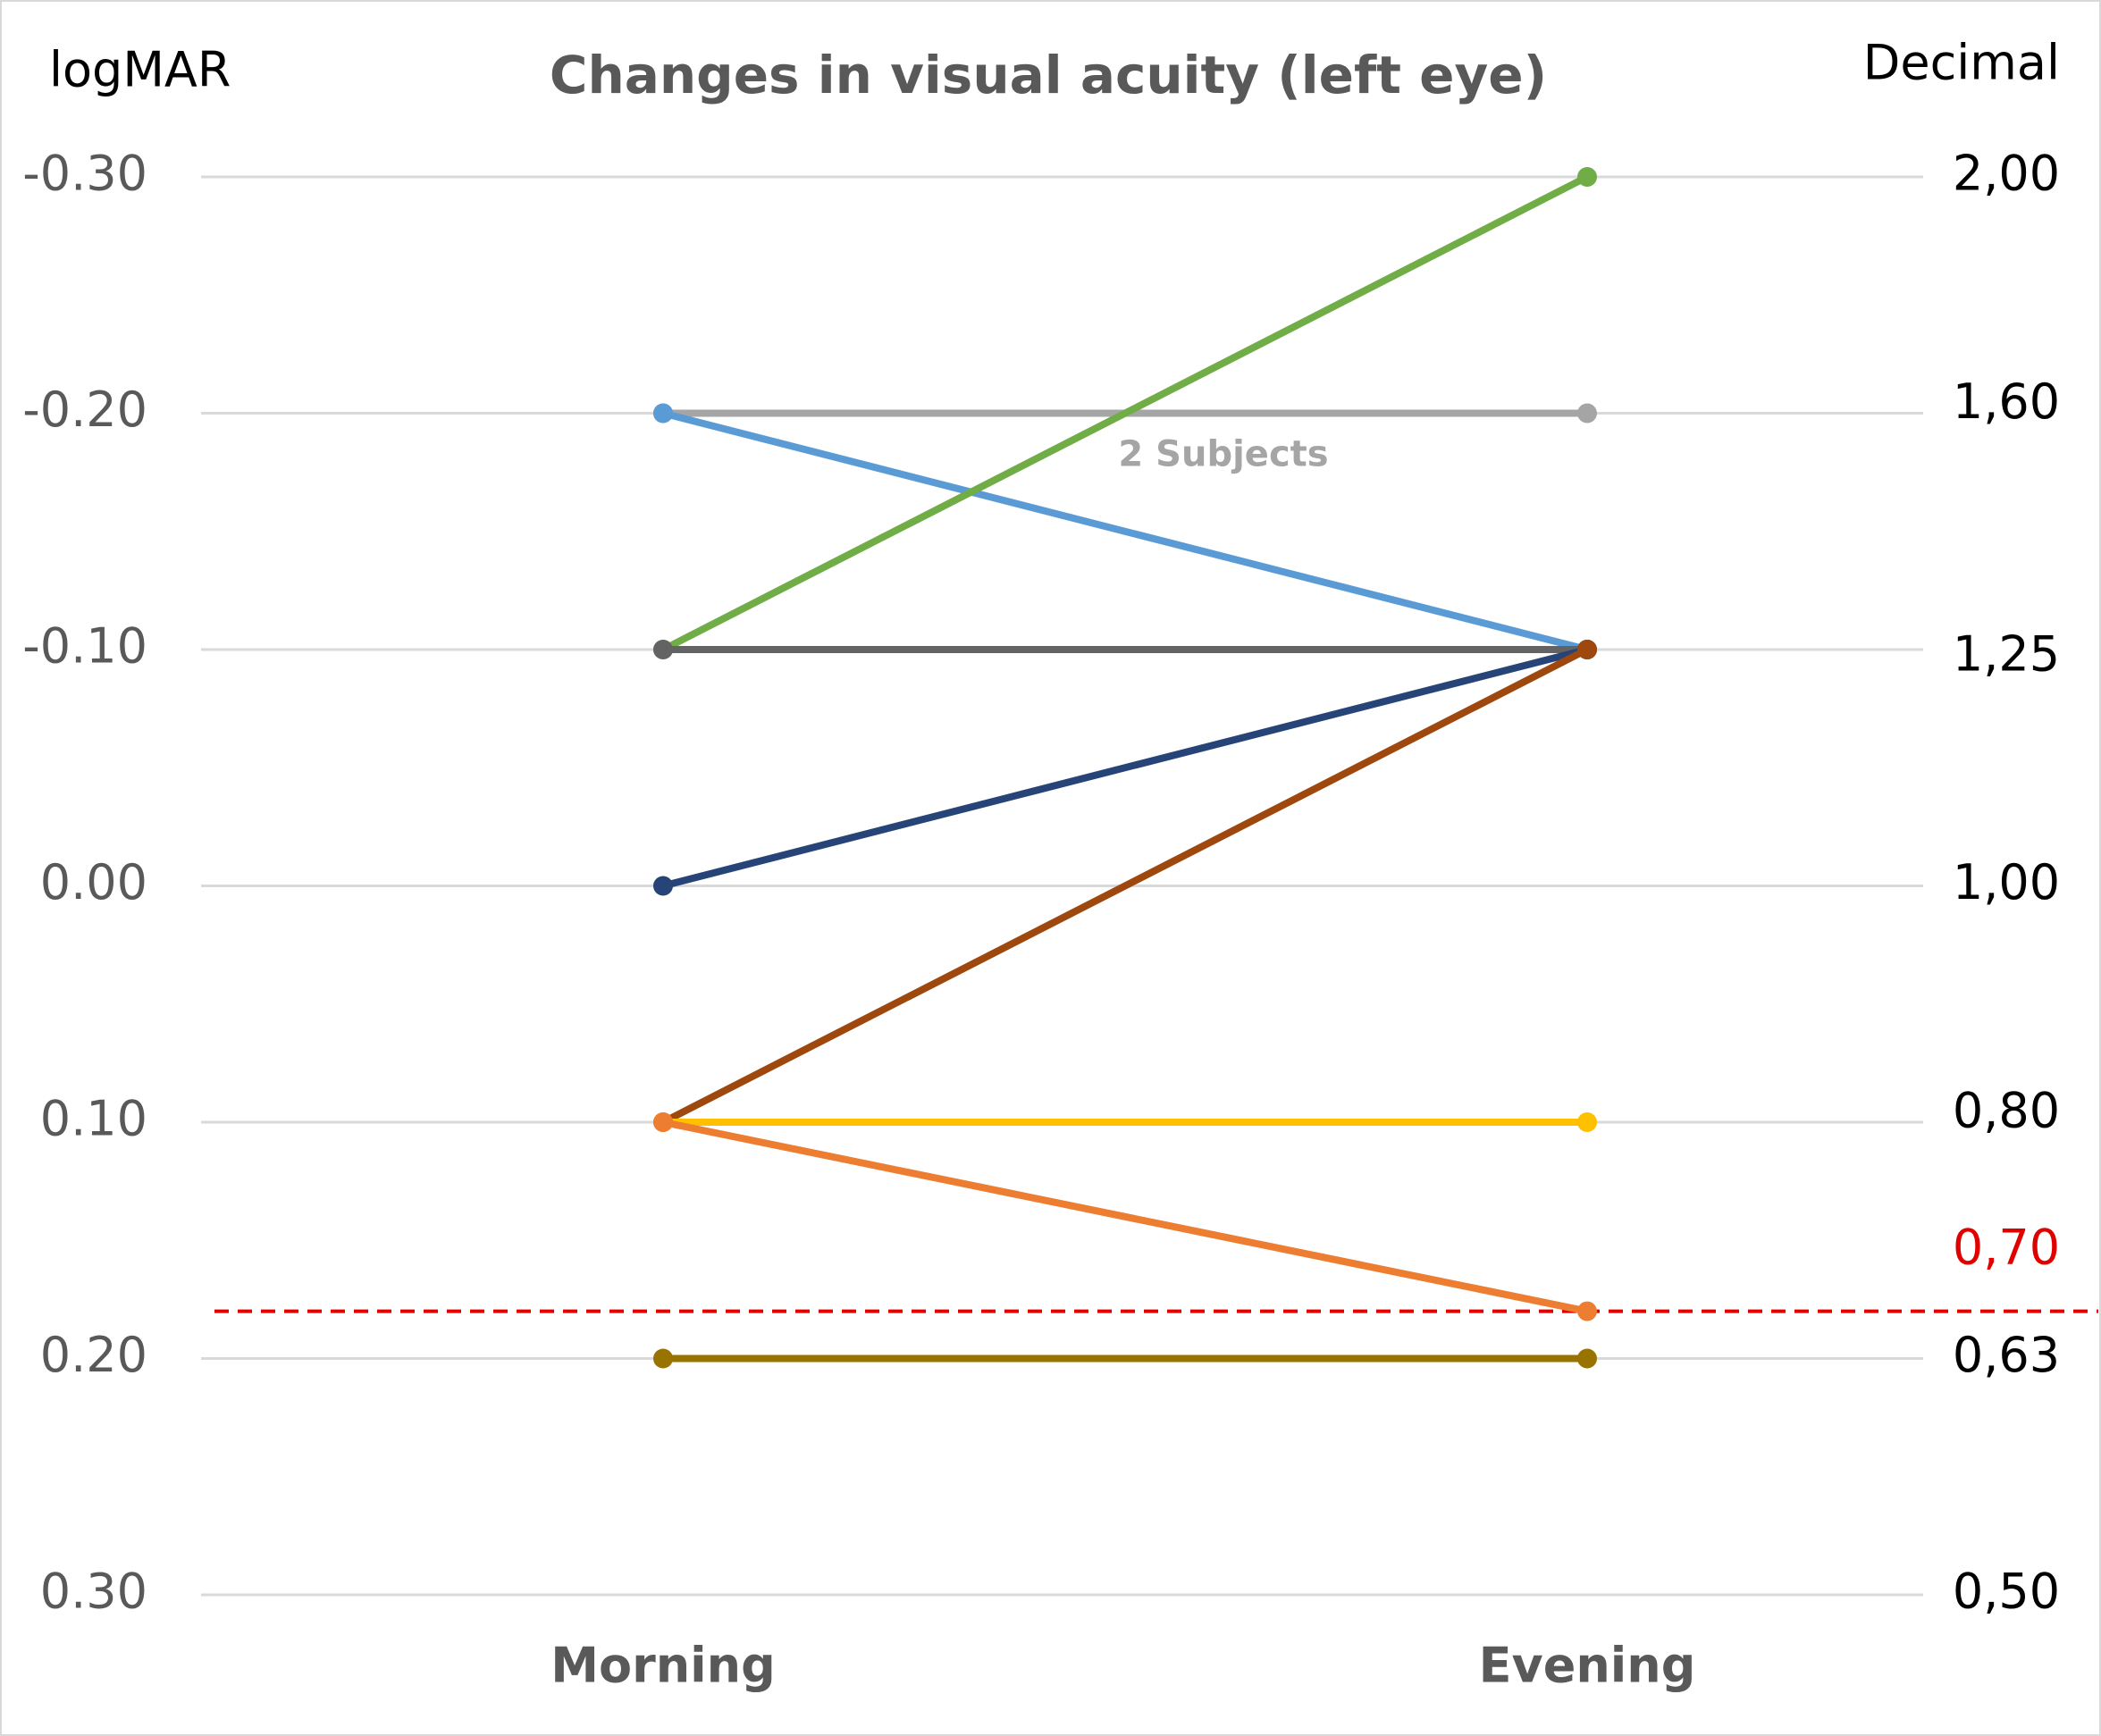 The image size is (2101, 1736). What do you see at coordinates (1223, 454) in the screenshot?
I see `annotation: 2 Subjects` at bounding box center [1223, 454].